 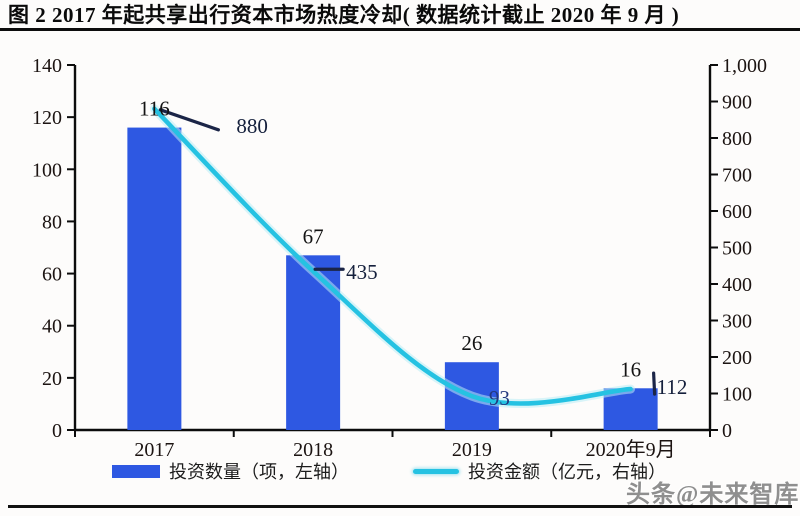 I want to click on left-axis-tick-label: 60, so click(x=52, y=275).